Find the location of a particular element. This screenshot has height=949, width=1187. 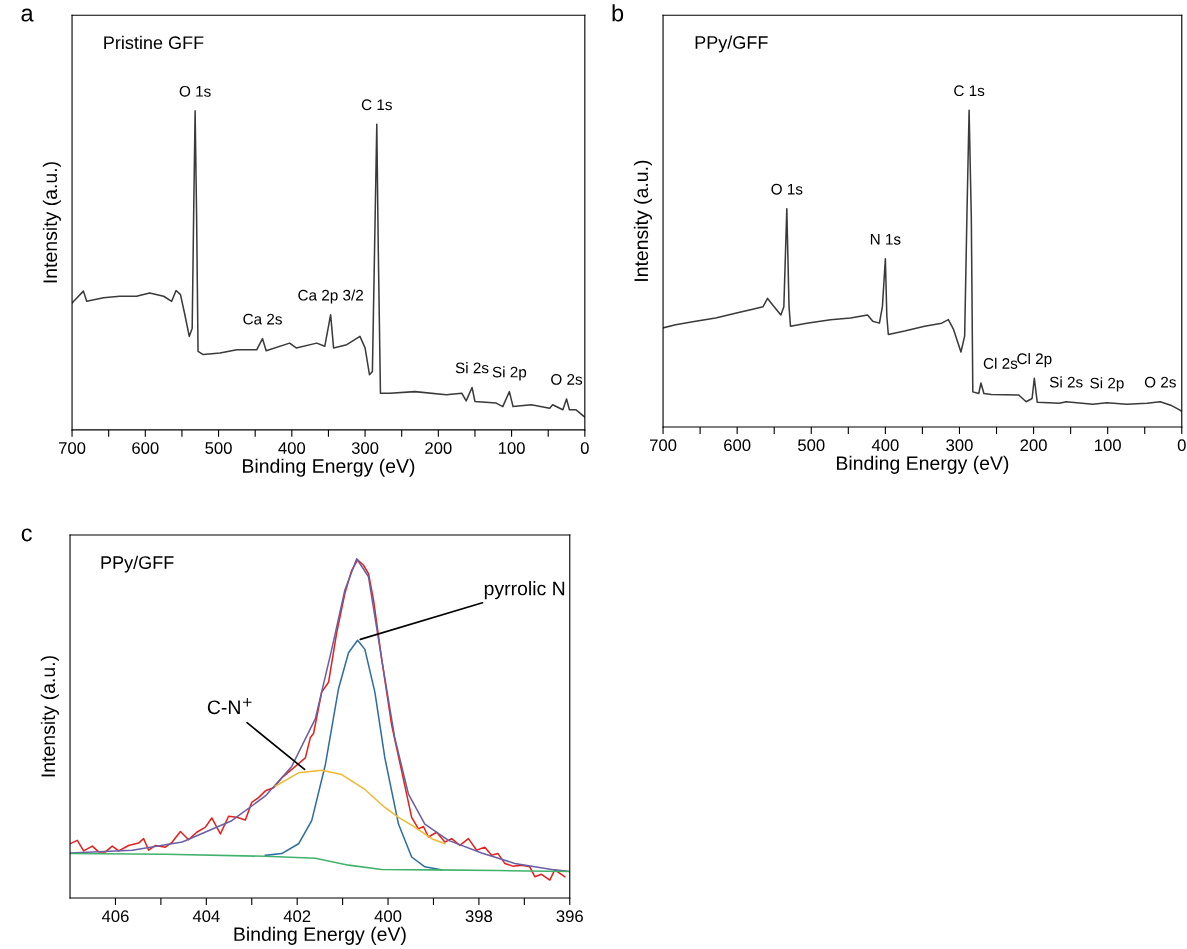

annotation: Cl 2s is located at coordinates (1000, 363).